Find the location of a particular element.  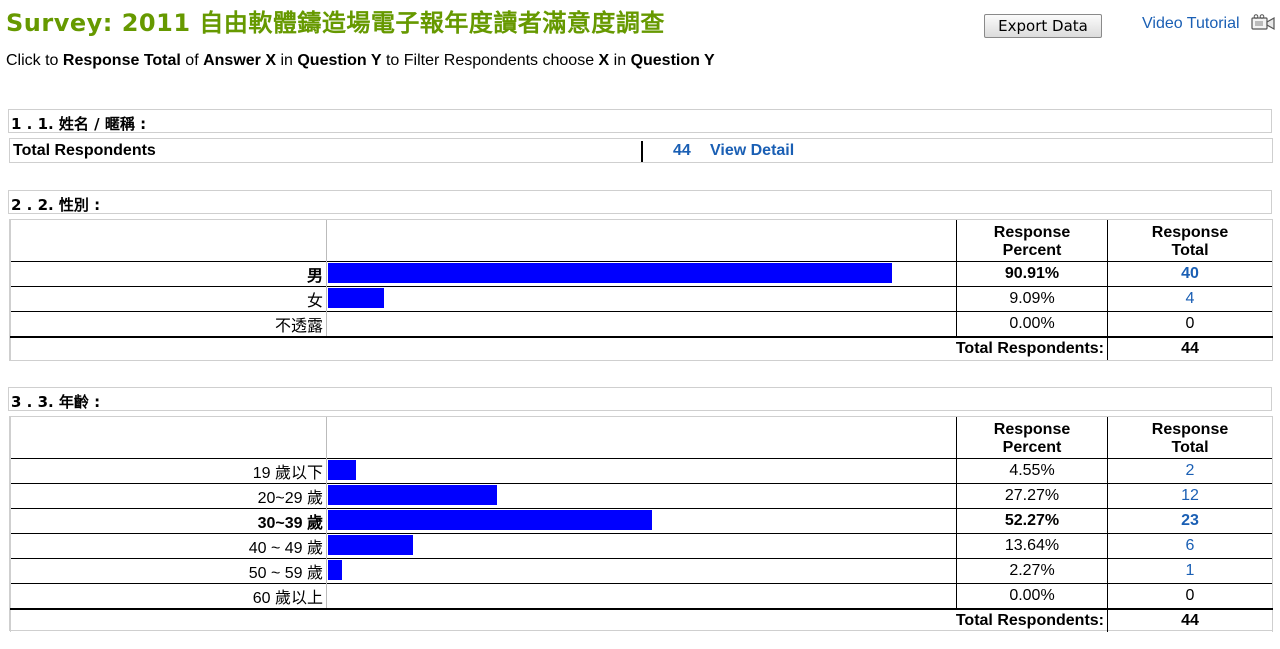

answer-label: 20~29 歲 is located at coordinates (168, 495).